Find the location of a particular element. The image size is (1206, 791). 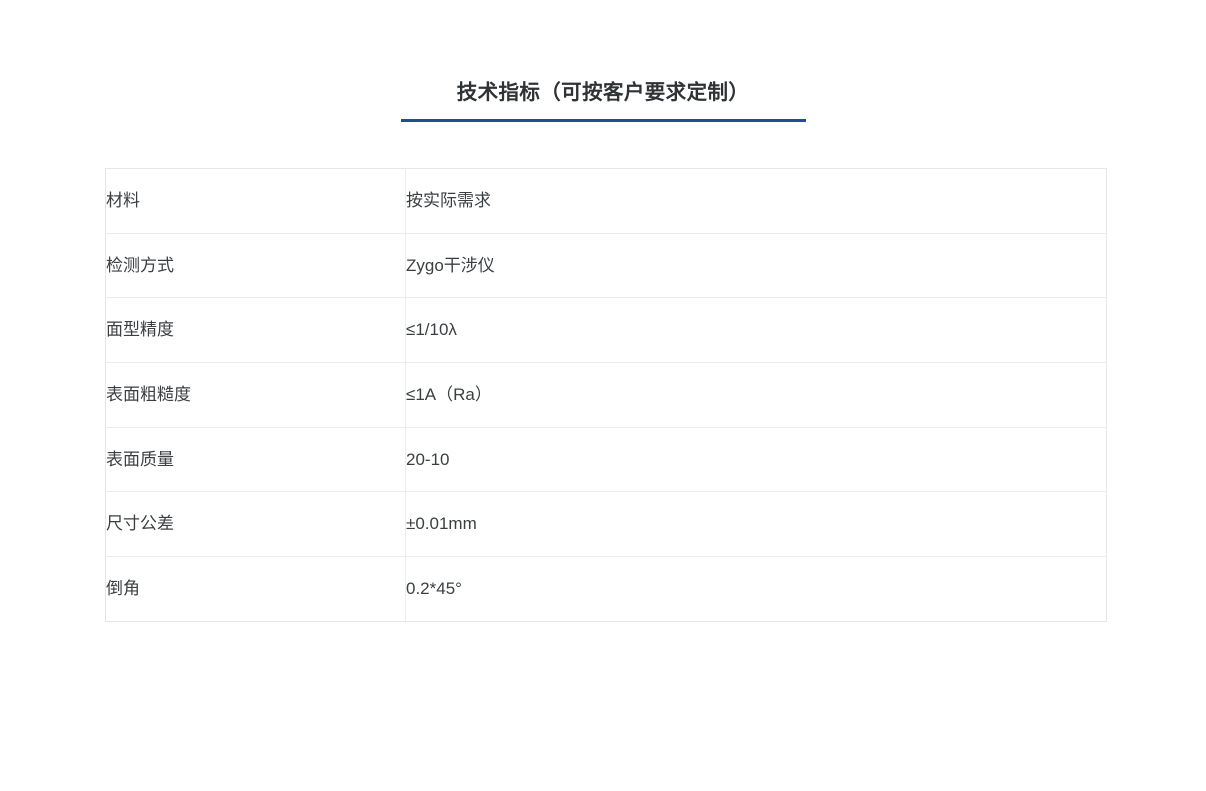

table-row: 倒角 0.2*45° is located at coordinates (606, 589).